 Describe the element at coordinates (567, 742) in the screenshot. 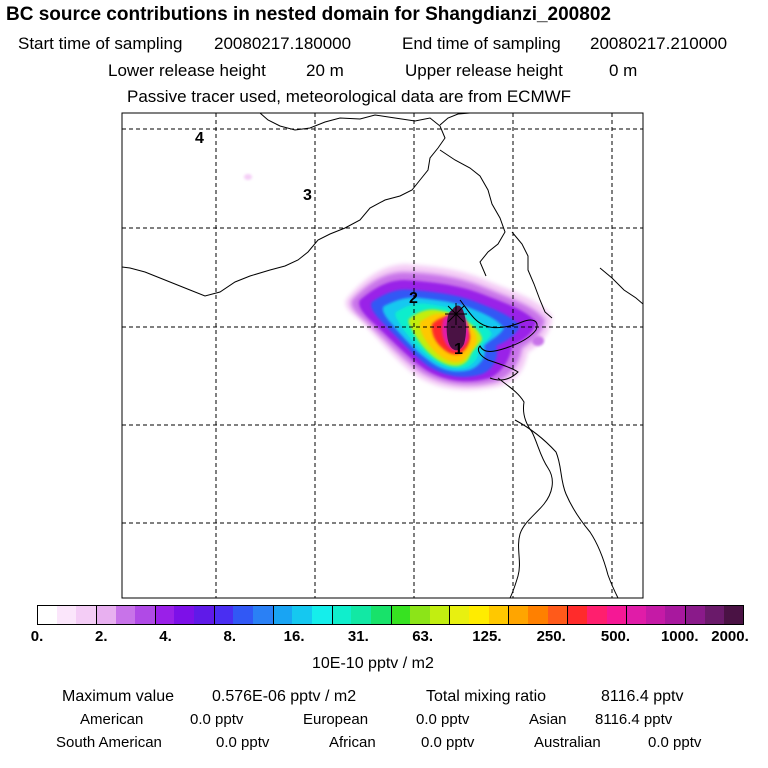

I see `region-australian-label: Australian` at that location.